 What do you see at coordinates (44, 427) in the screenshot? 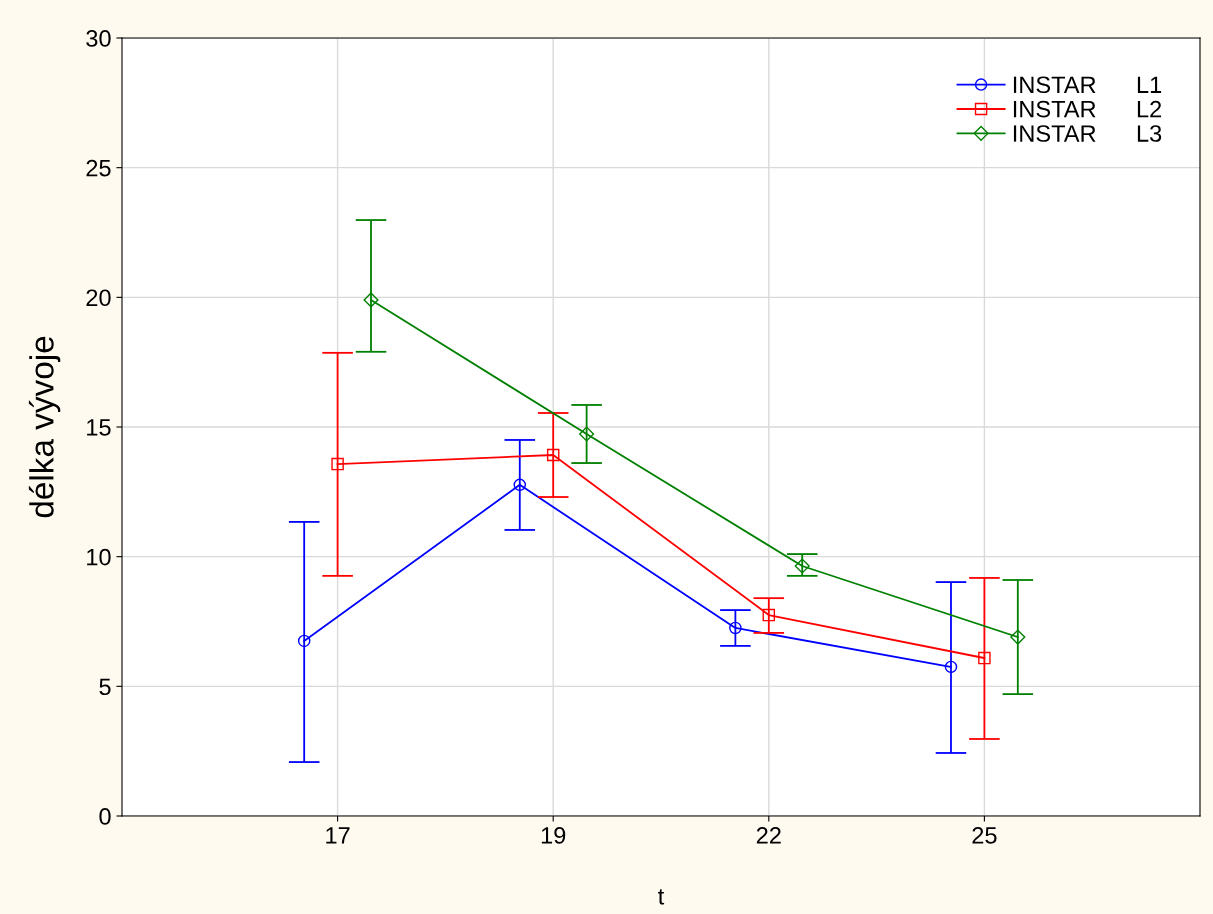
I see `y-axis-title: délka vývoje` at bounding box center [44, 427].